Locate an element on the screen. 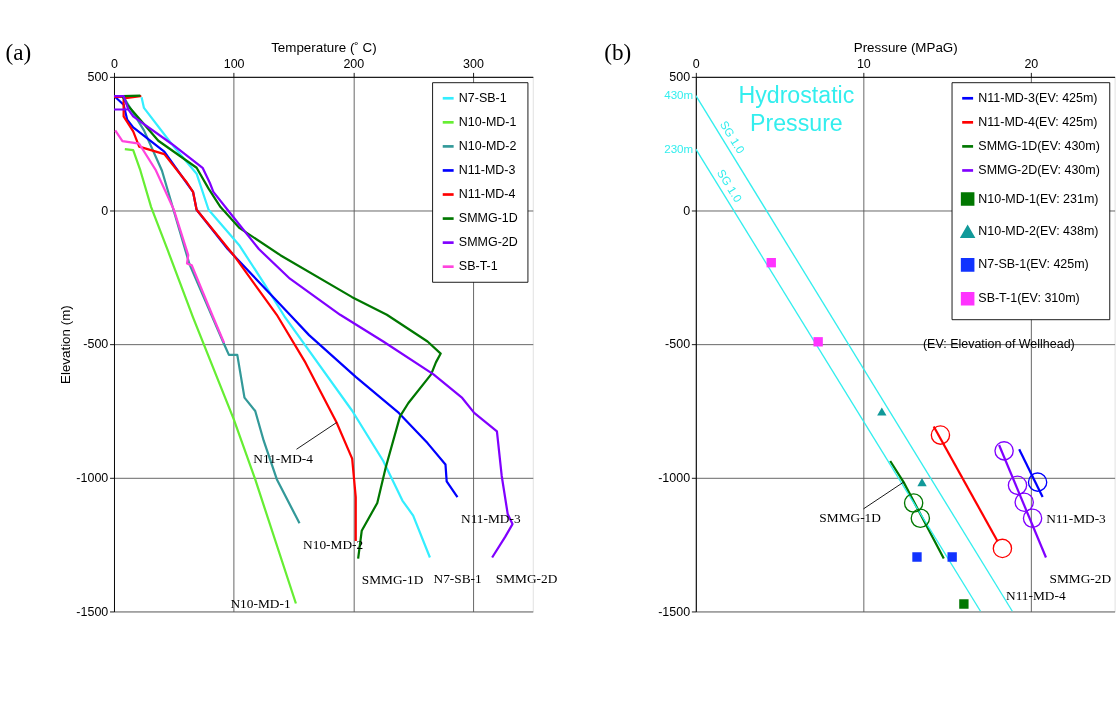 The image size is (1120, 719). annotation: N10-MD-1 is located at coordinates (260, 603).